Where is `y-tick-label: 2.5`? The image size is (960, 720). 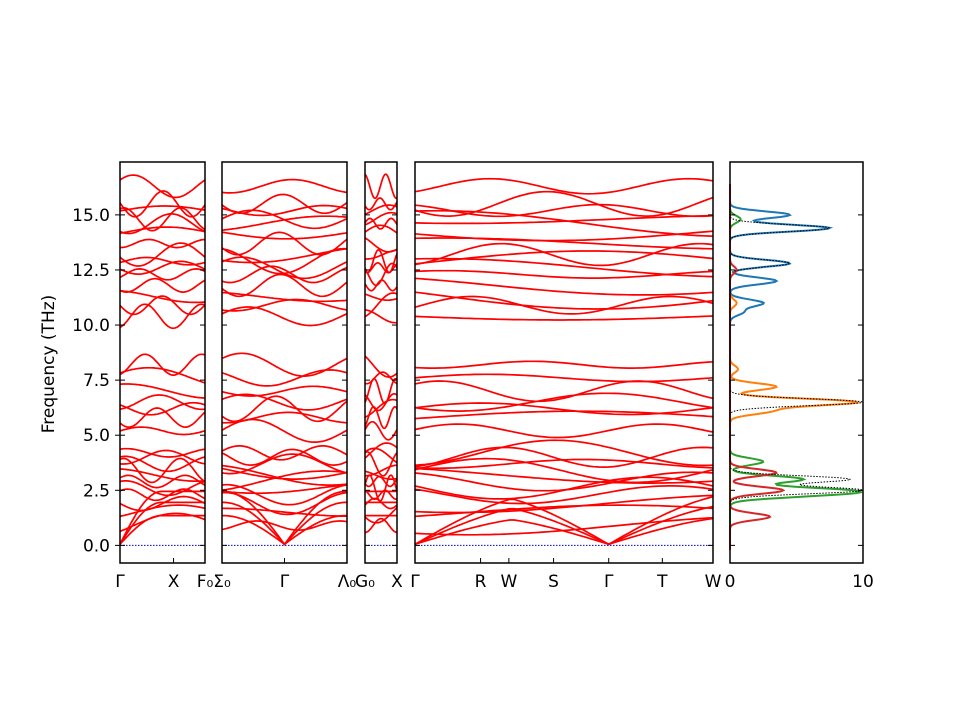
y-tick-label: 2.5 is located at coordinates (96, 491).